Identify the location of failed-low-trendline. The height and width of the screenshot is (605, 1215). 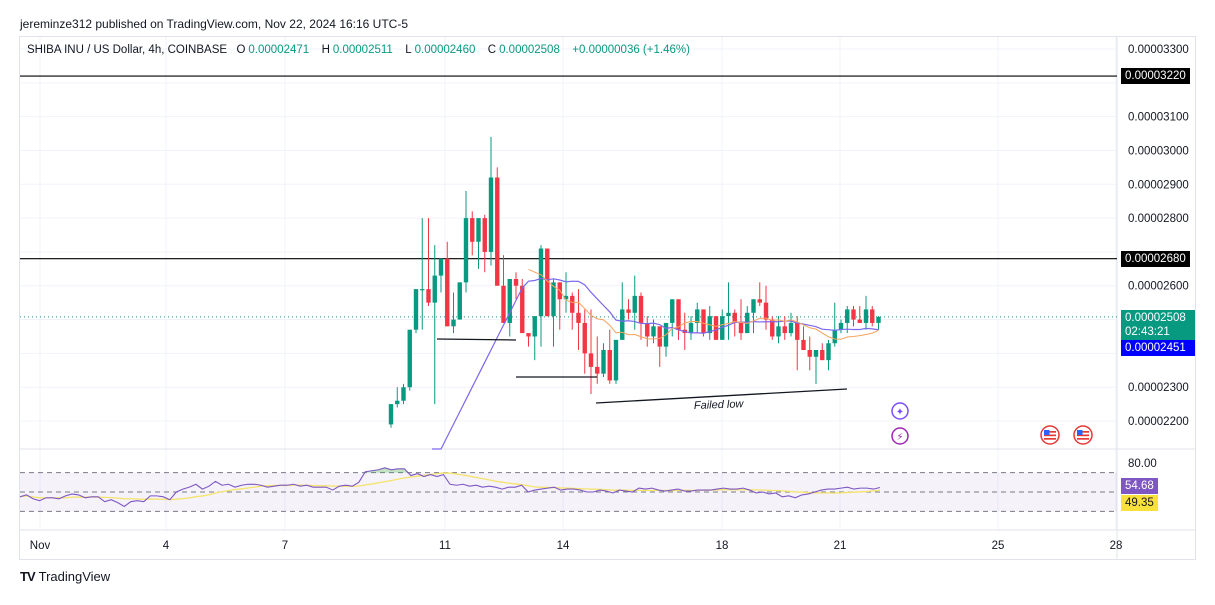
(721, 396).